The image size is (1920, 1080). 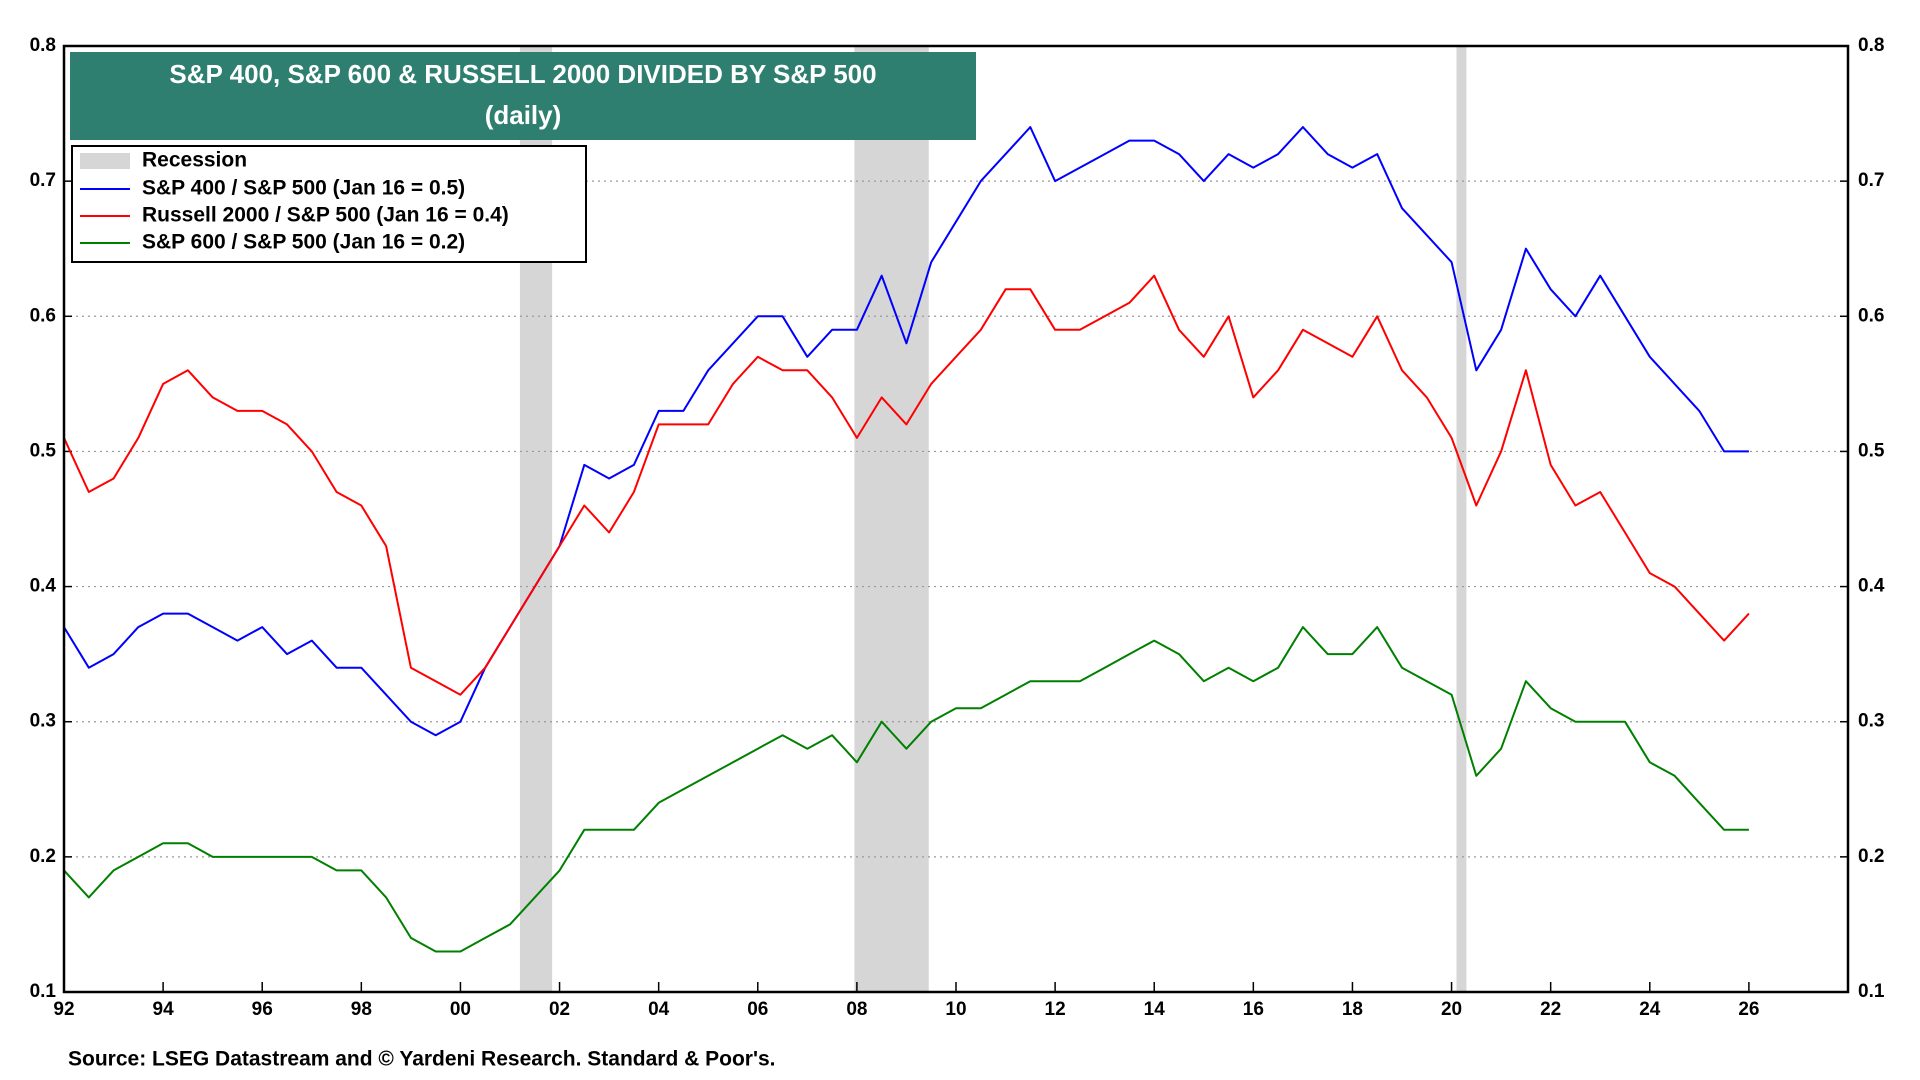 I want to click on x-tick-label: 12, so click(x=1055, y=1009).